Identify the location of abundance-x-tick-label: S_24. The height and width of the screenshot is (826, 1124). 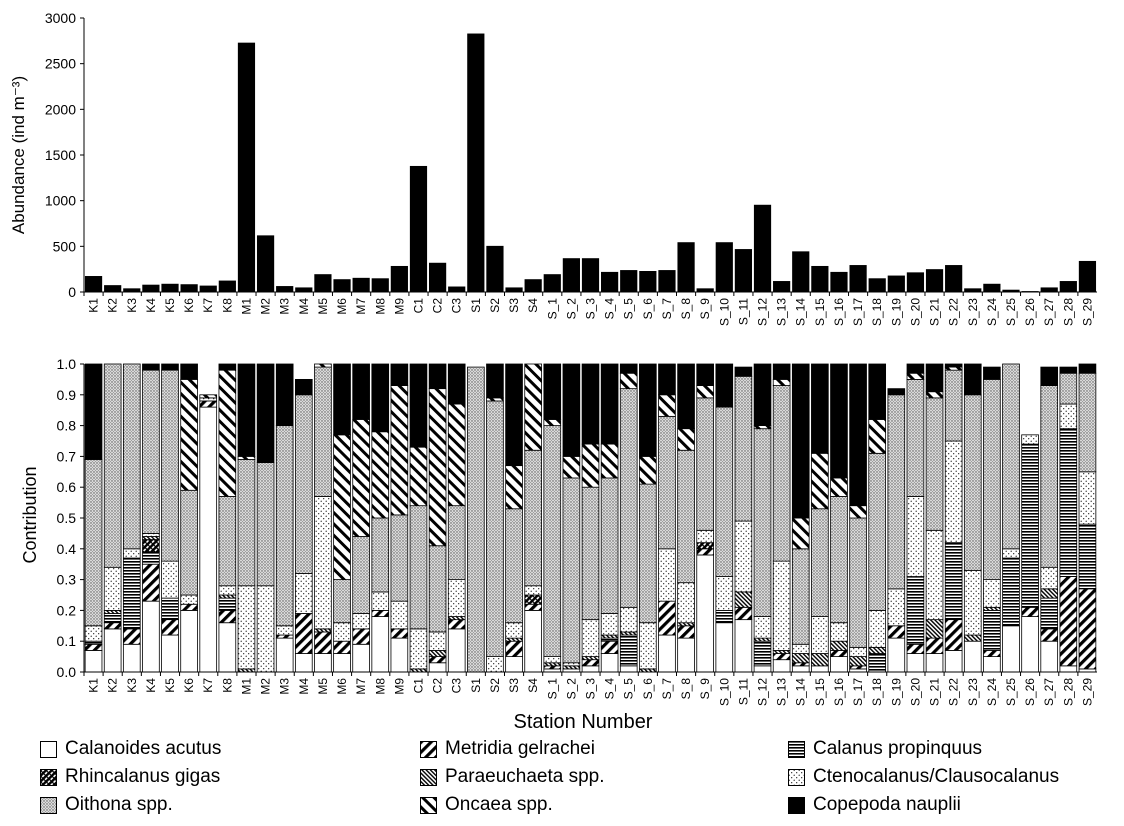
(992, 312).